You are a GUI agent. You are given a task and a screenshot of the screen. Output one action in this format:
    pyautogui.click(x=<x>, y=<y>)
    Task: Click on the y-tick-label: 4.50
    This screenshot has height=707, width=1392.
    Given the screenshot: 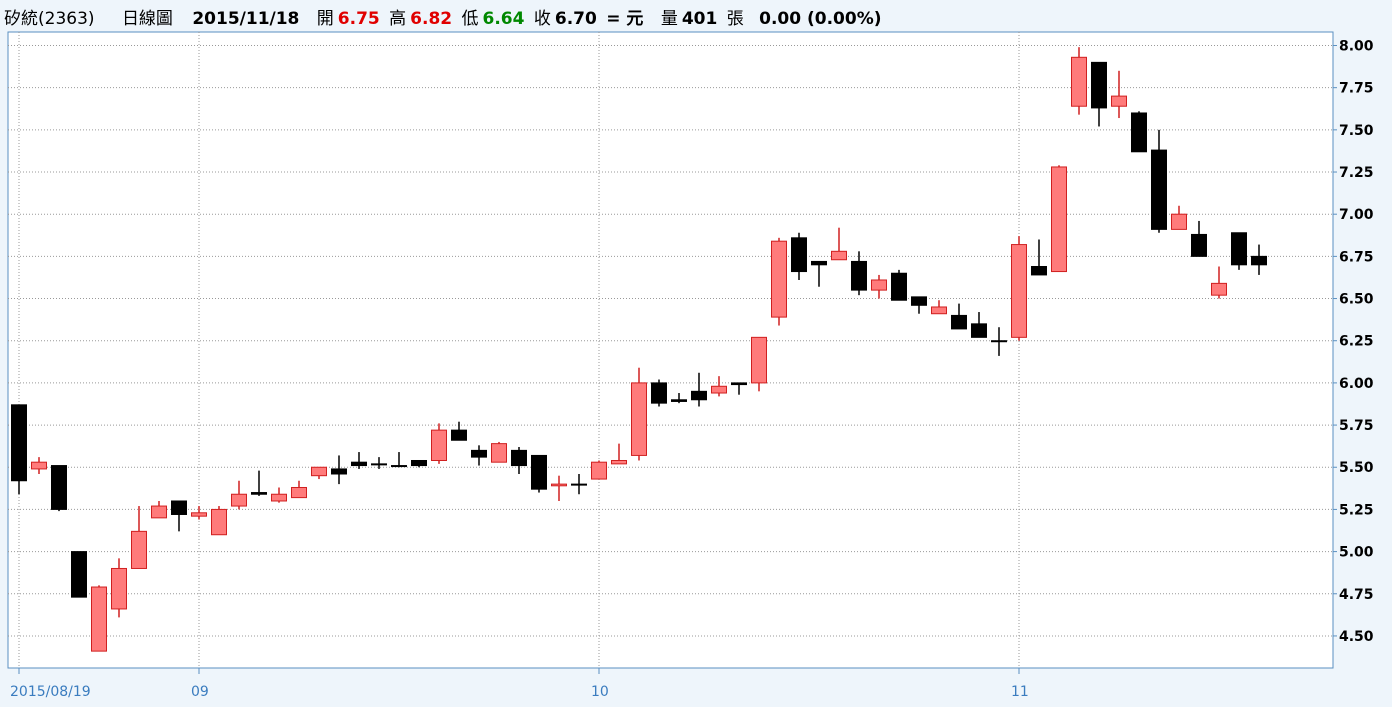 What is the action you would take?
    pyautogui.click(x=1356, y=637)
    